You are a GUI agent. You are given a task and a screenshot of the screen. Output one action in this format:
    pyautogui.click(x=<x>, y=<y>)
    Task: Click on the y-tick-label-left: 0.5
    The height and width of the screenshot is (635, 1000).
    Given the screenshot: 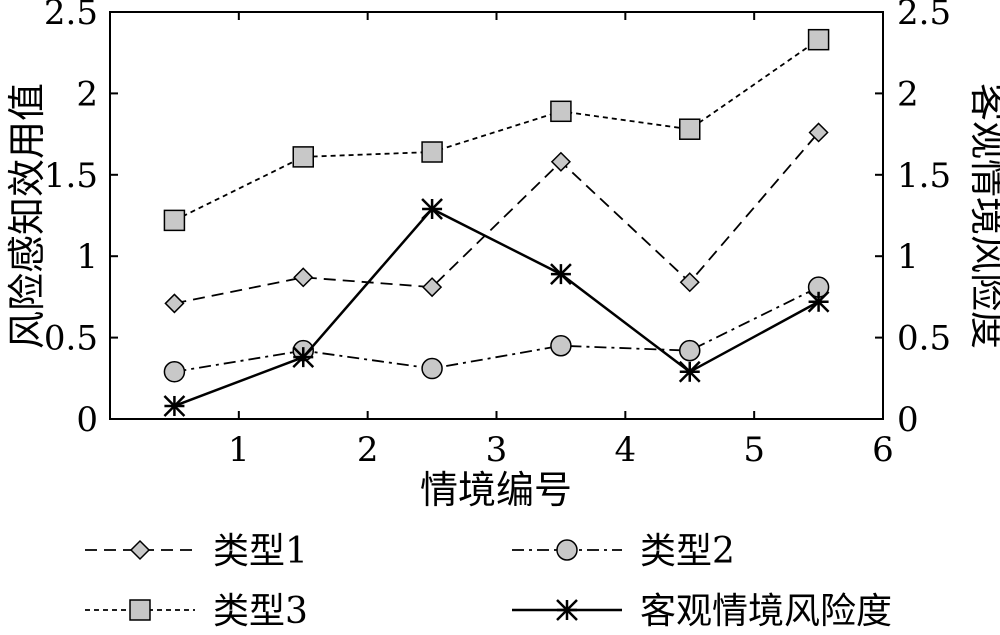 What is the action you would take?
    pyautogui.click(x=71, y=339)
    